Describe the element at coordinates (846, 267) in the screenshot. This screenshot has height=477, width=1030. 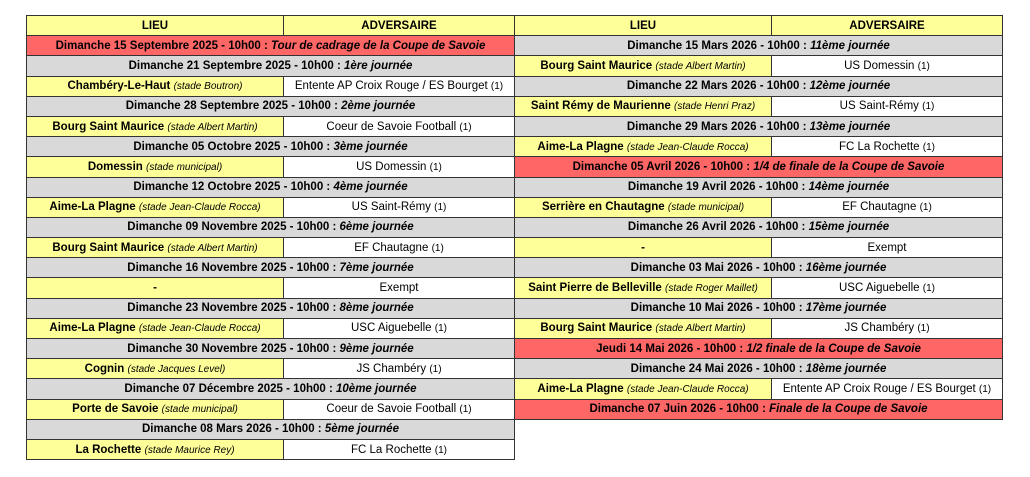
I see `event-label: 16ème journée` at that location.